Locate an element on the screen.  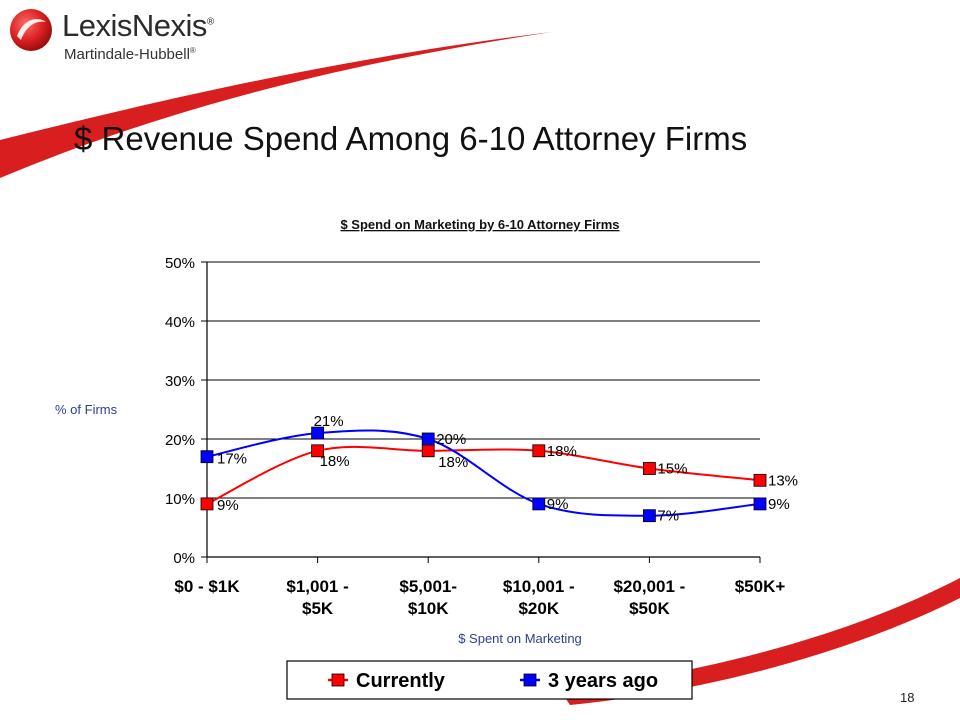
logo-emblem-icon is located at coordinates (31, 30).